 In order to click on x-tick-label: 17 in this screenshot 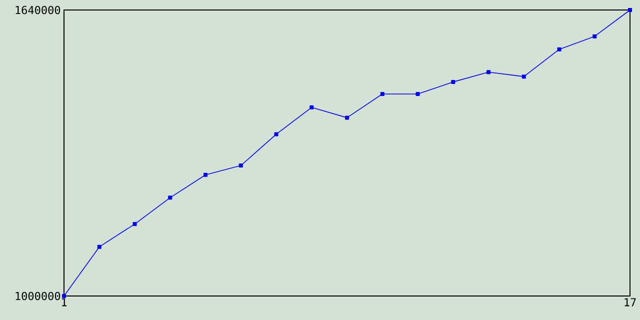, I will do `click(630, 302)`.